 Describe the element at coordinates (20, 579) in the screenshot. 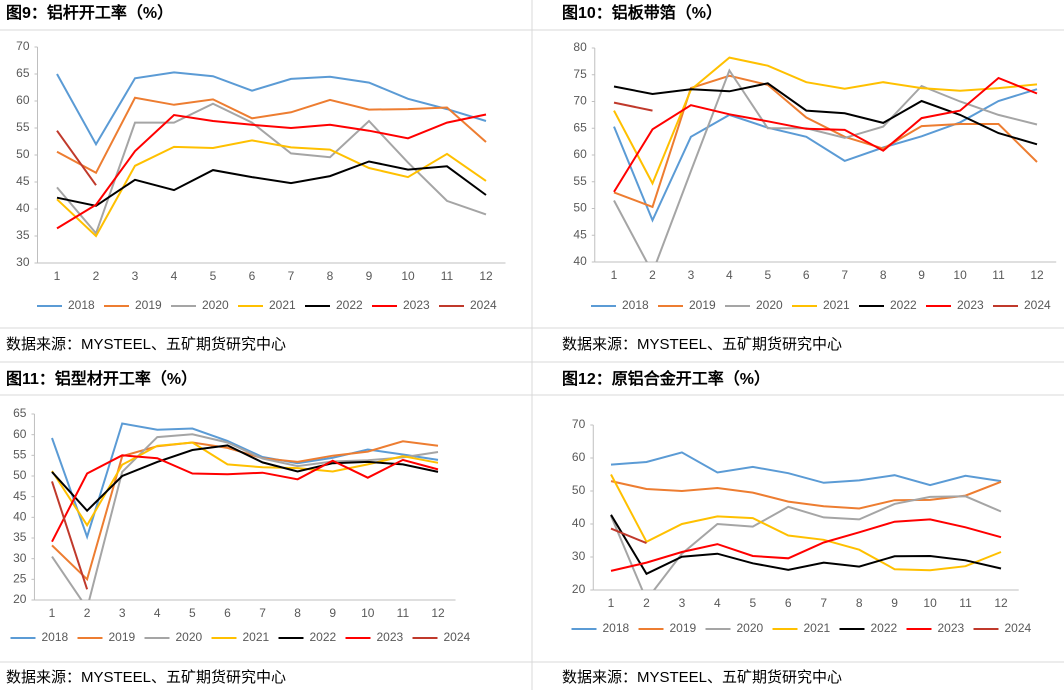

I see `y-tick-label: 25` at that location.